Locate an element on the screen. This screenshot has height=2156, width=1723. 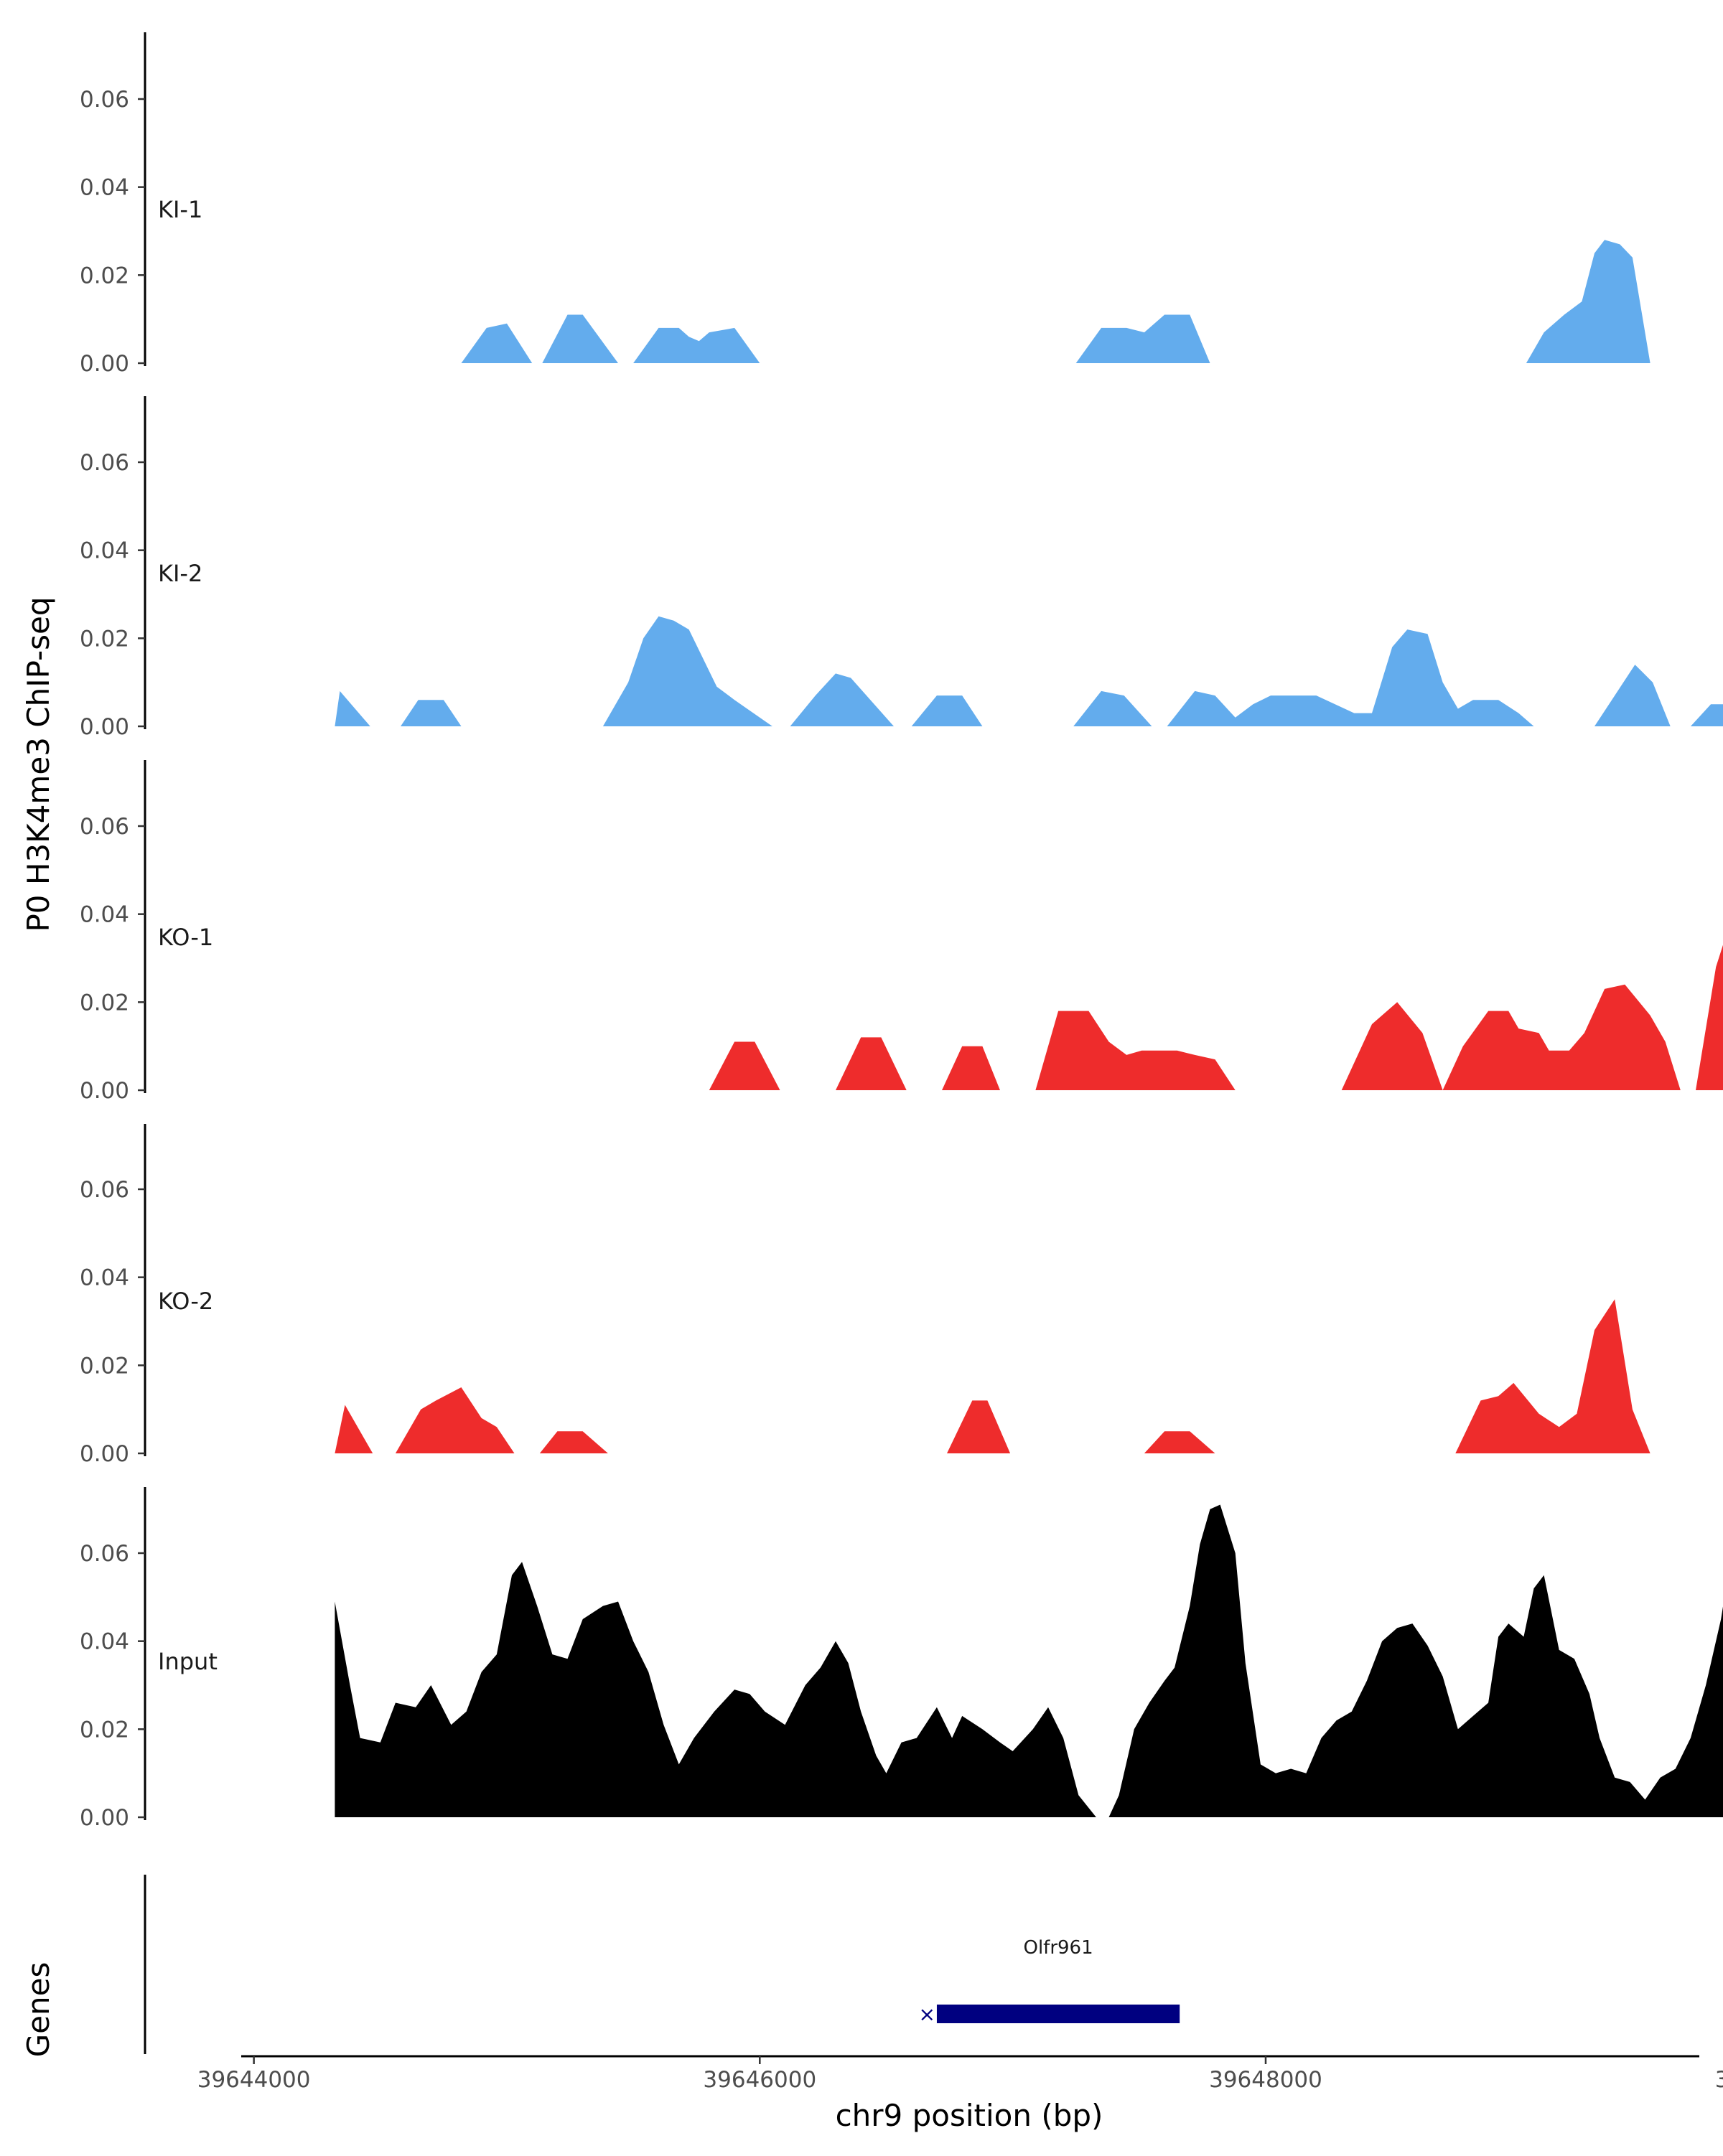
track-label-ki-1: KI-1 is located at coordinates (180, 209).